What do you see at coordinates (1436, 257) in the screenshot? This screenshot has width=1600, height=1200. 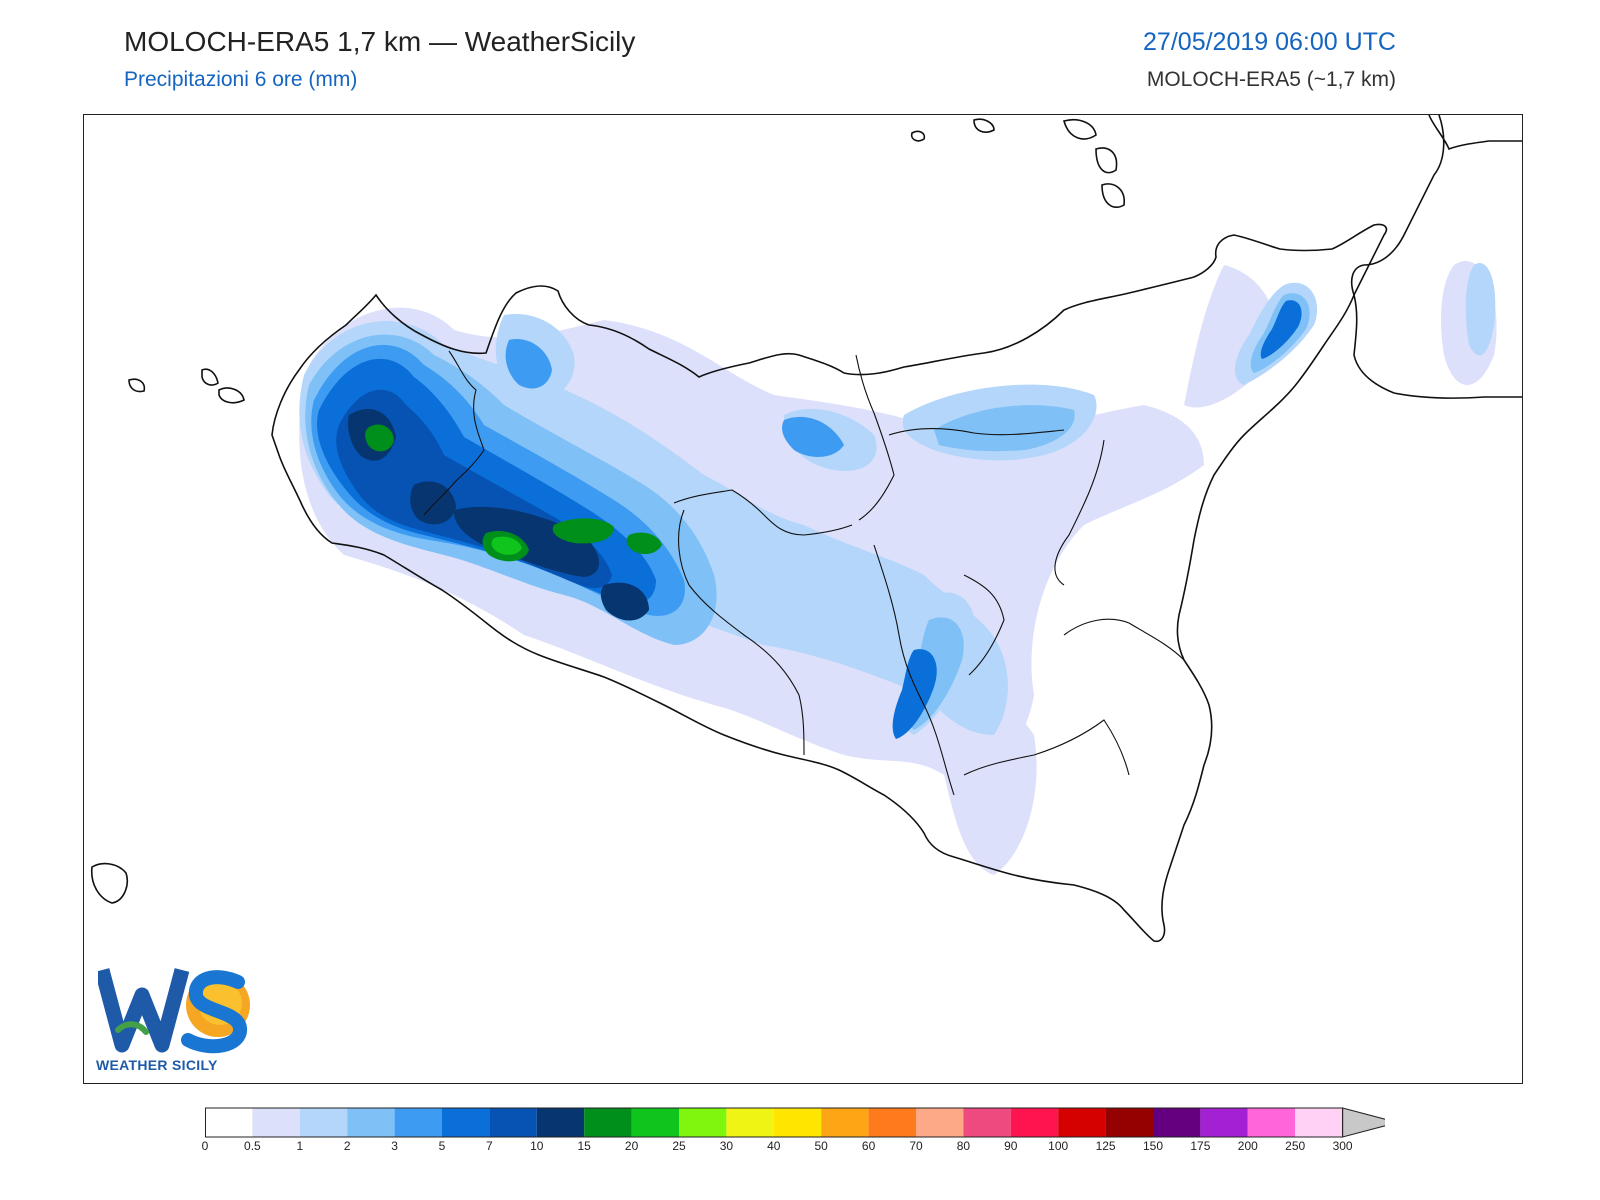 I see `calabria-coastline` at bounding box center [1436, 257].